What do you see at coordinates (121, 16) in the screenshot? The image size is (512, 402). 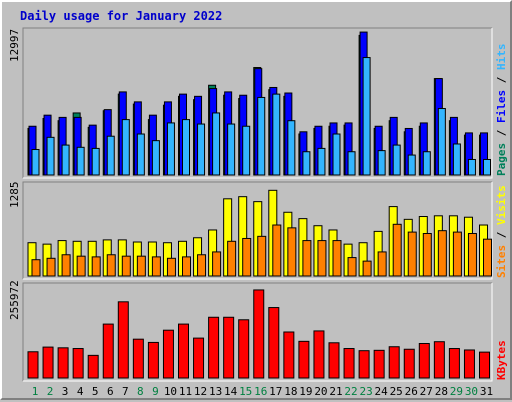 I see `chart-title: Daily usage for January 2022` at bounding box center [121, 16].